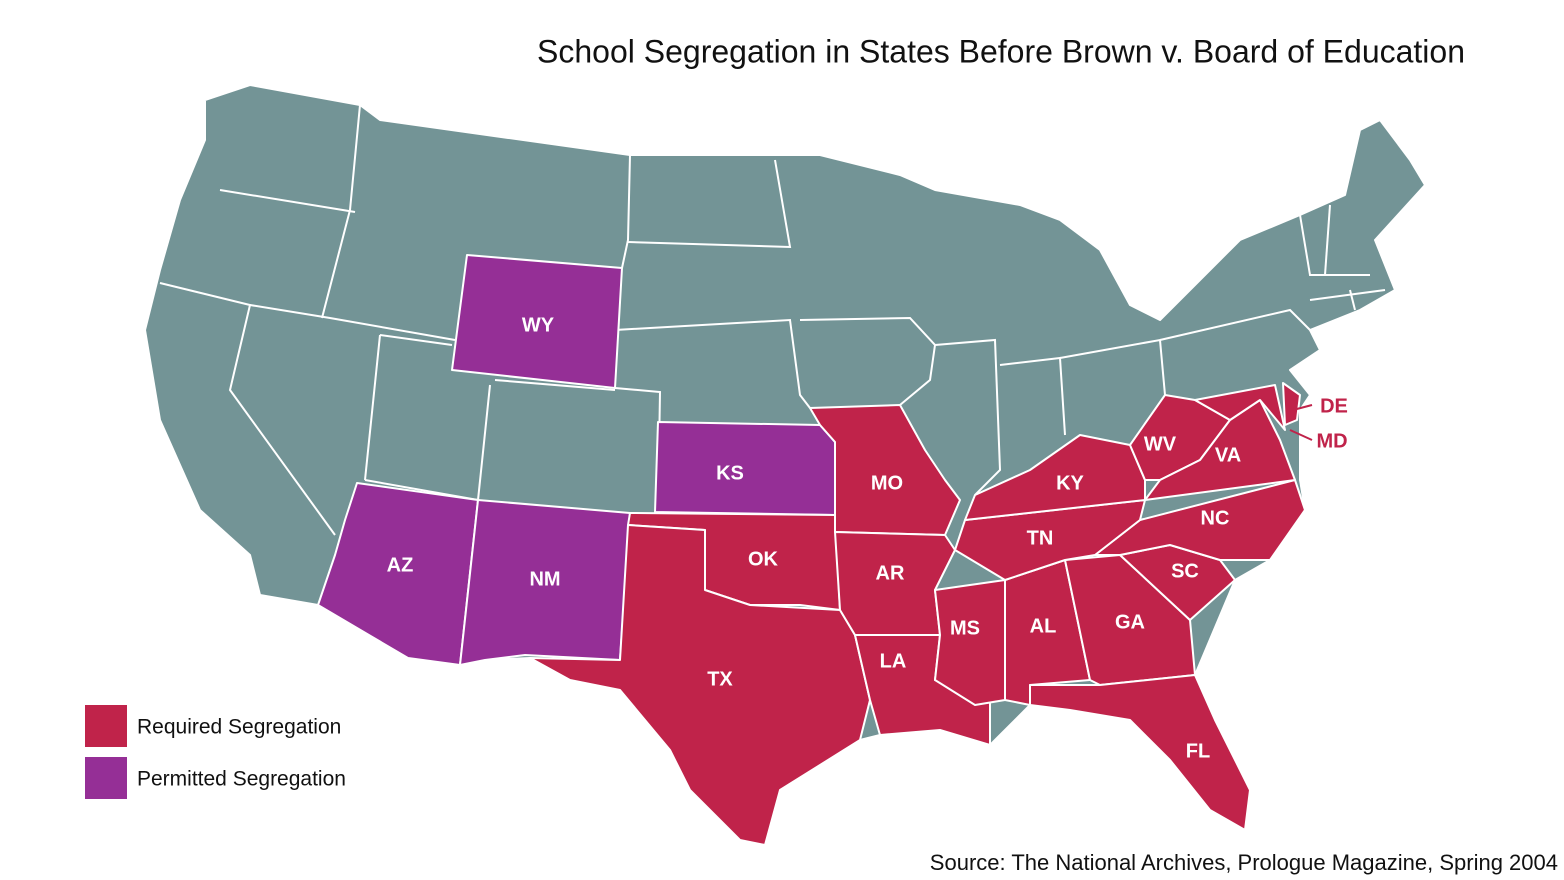 The image size is (1564, 880). Describe the element at coordinates (544, 579) in the screenshot. I see `state-label: NM` at that location.